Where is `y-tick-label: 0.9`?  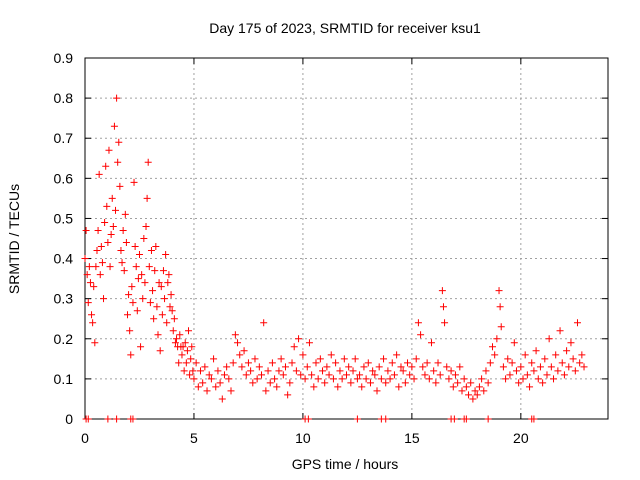
y-tick-label: 0.9 is located at coordinates (64, 58).